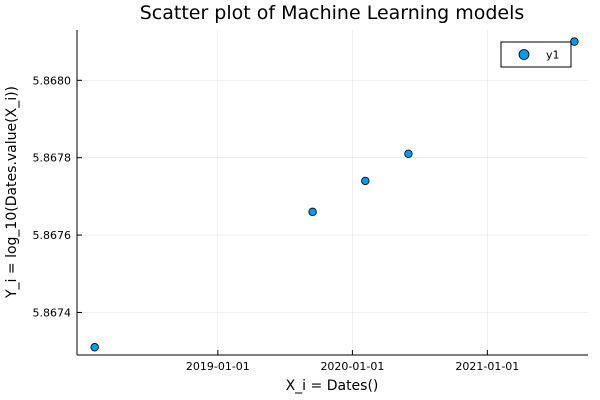  I want to click on y-tick-label: 5.8680, so click(52, 80).